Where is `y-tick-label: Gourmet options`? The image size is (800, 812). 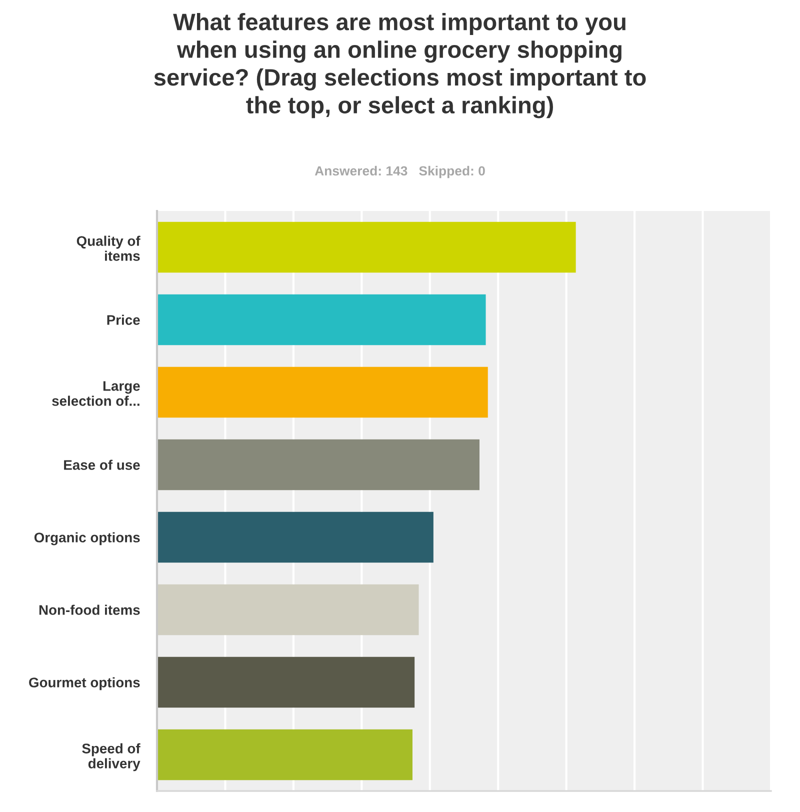 y-tick-label: Gourmet options is located at coordinates (84, 683).